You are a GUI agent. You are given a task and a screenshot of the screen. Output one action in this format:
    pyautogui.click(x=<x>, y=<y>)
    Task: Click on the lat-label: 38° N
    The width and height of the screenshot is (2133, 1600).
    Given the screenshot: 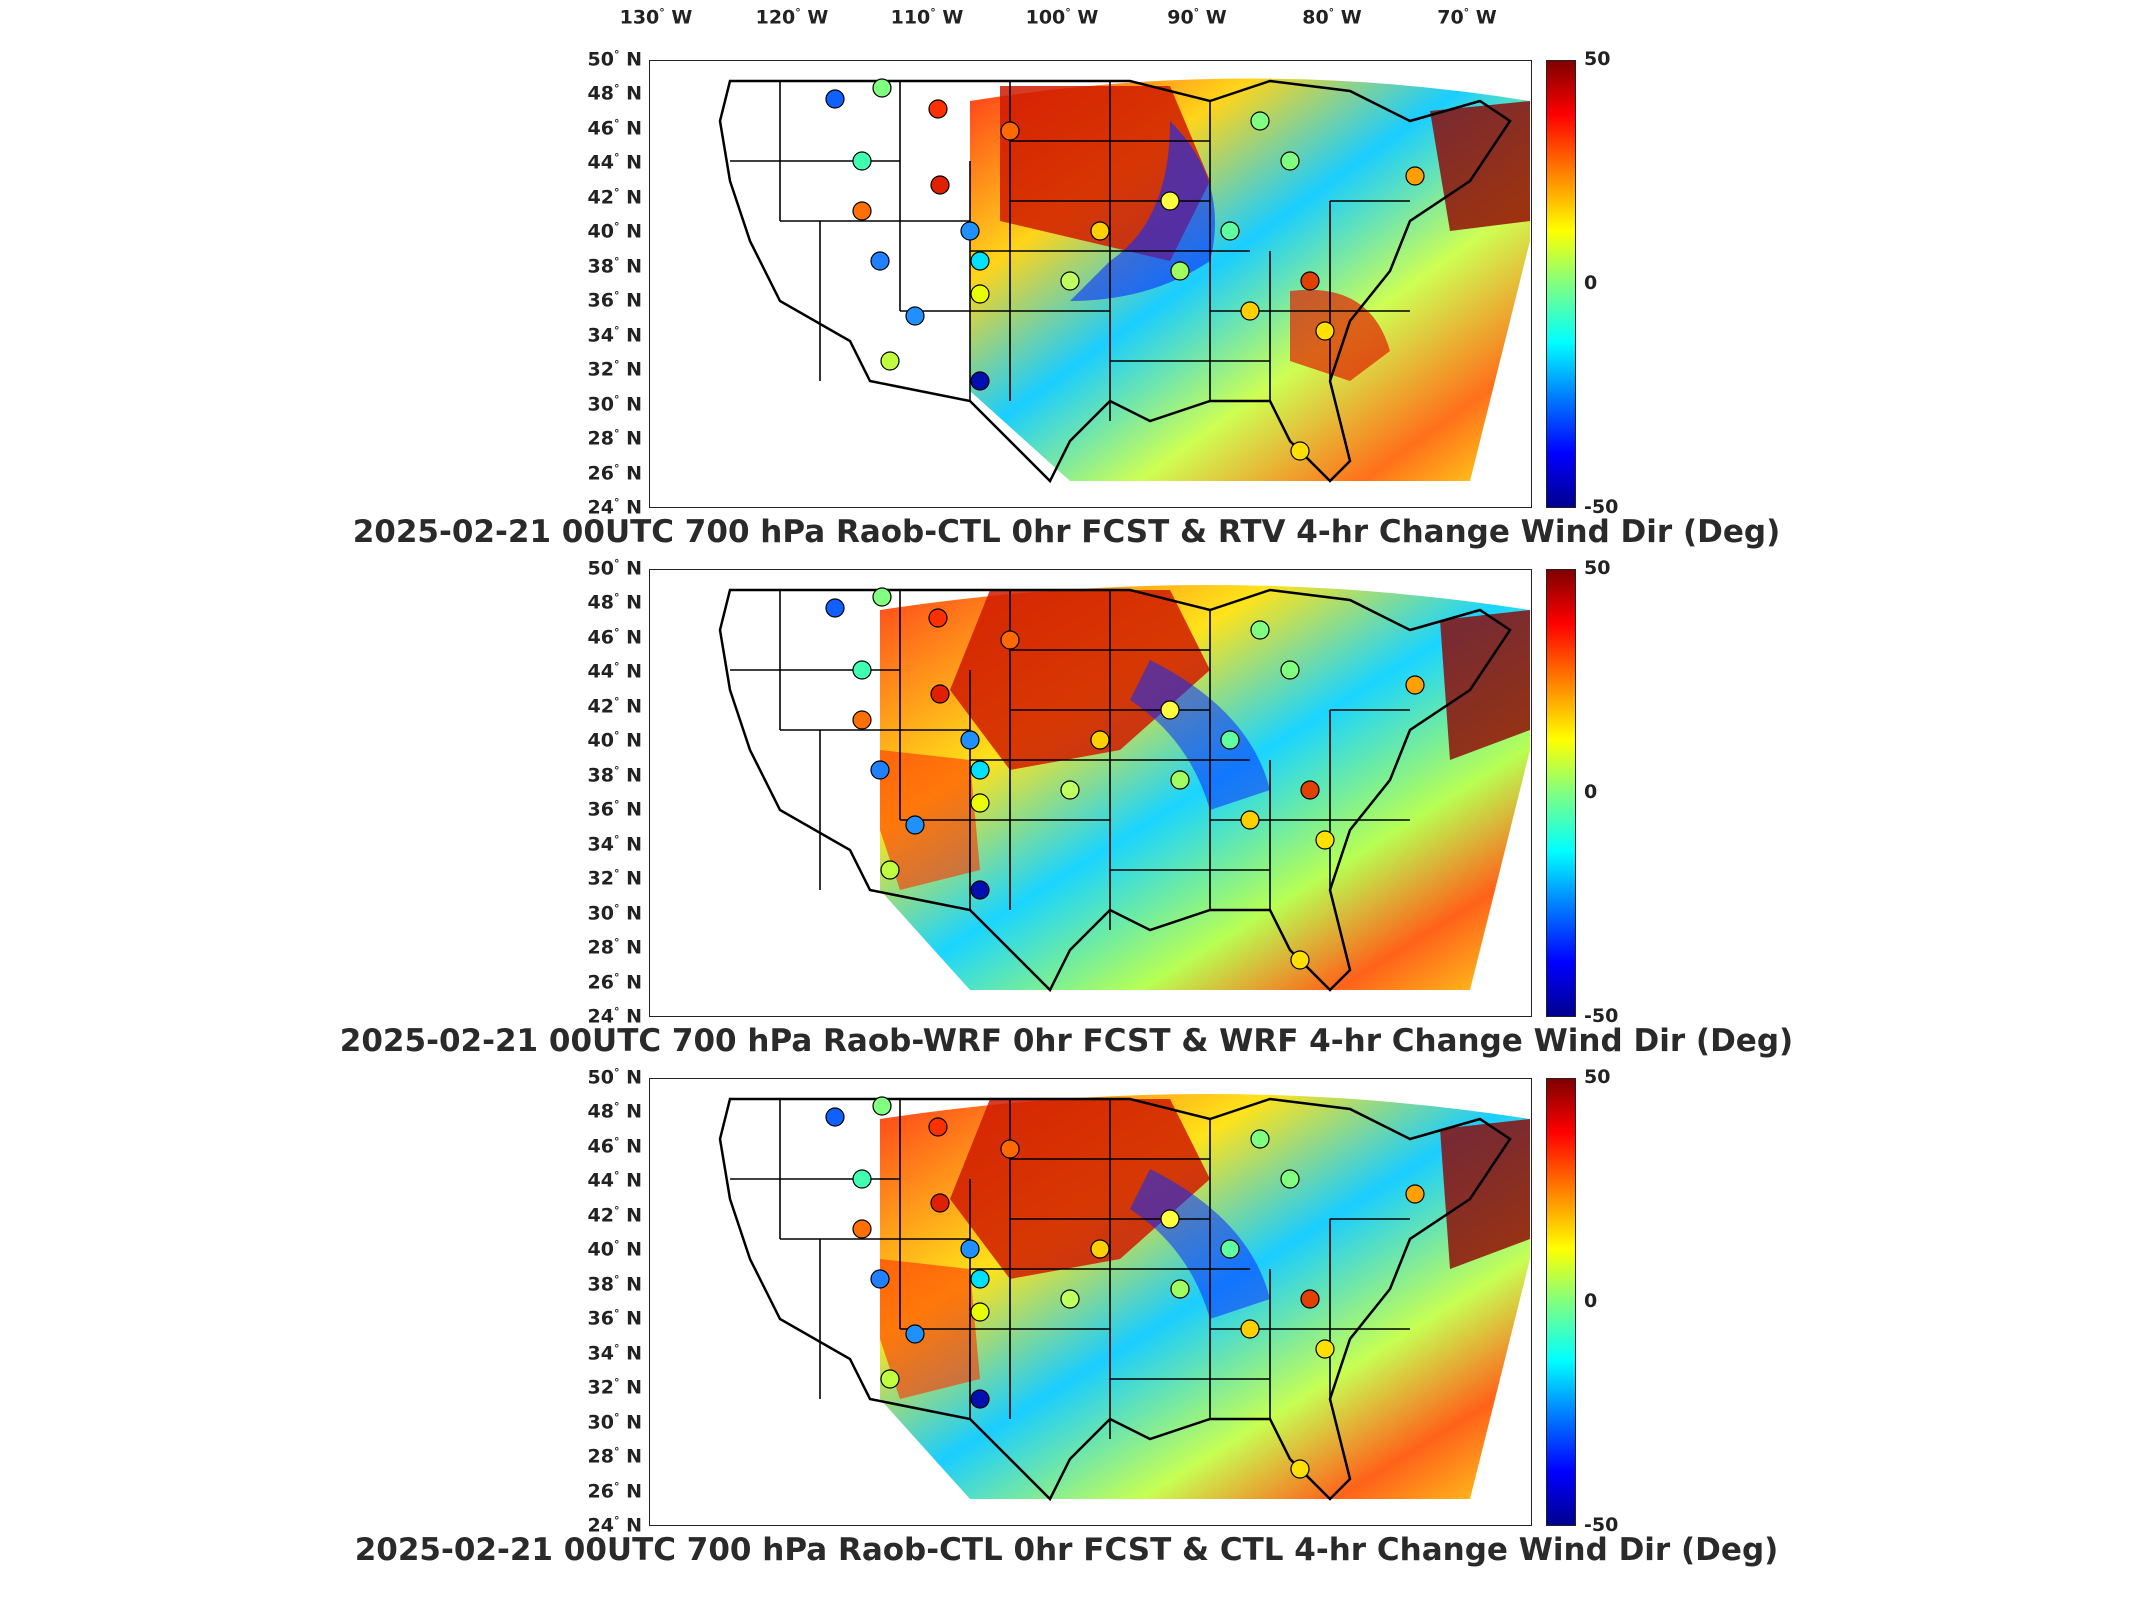 What is the action you would take?
    pyautogui.click(x=614, y=266)
    